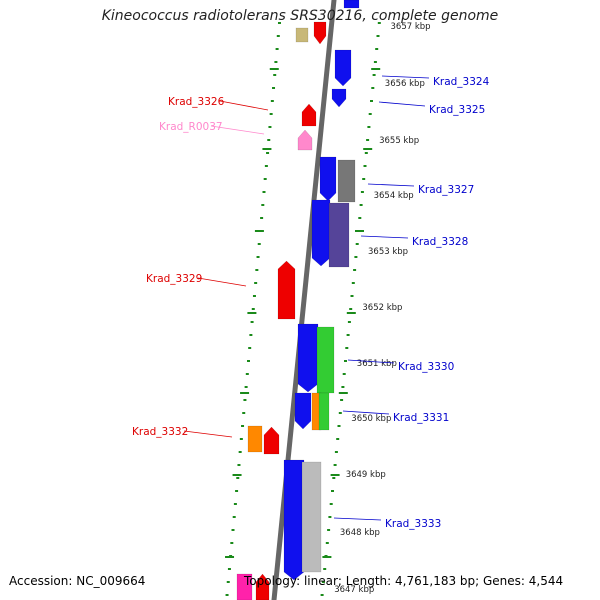 This screenshot has width=600, height=600. I want to click on gene-label-krad-3329: Krad_3329, so click(174, 279).